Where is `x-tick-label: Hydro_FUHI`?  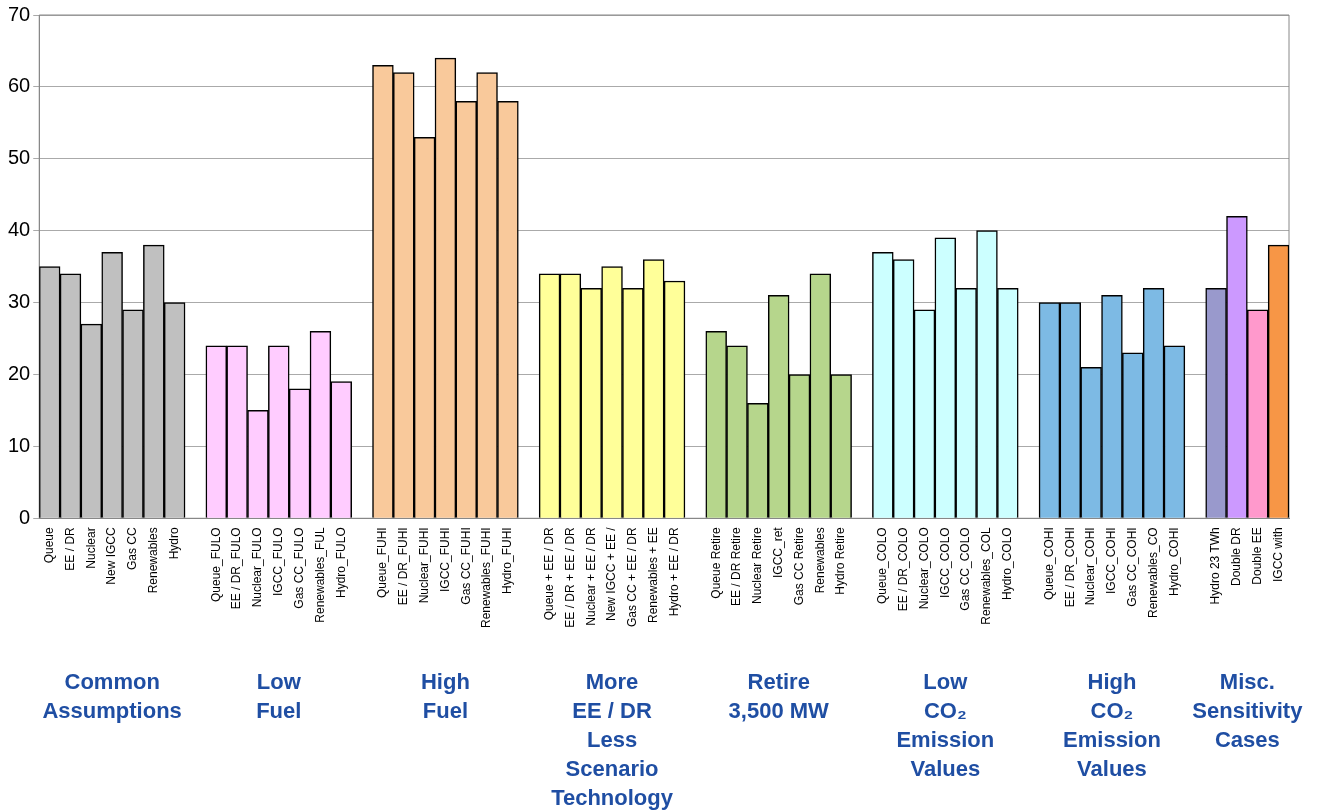 x-tick-label: Hydro_FUHI is located at coordinates (507, 560).